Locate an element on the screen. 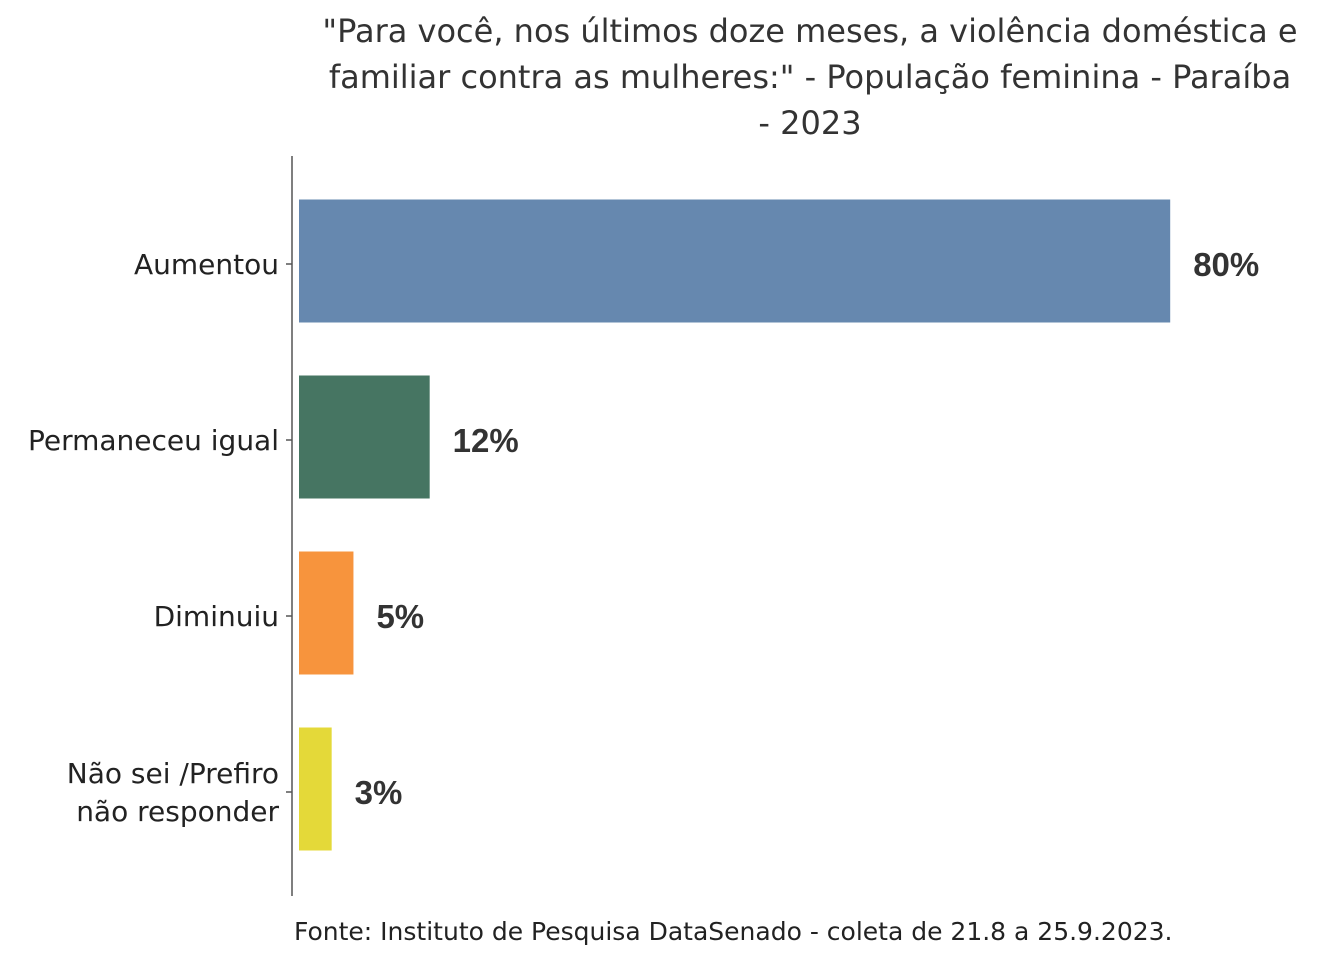 The image size is (1344, 960). data-label: 80% is located at coordinates (1226, 264).